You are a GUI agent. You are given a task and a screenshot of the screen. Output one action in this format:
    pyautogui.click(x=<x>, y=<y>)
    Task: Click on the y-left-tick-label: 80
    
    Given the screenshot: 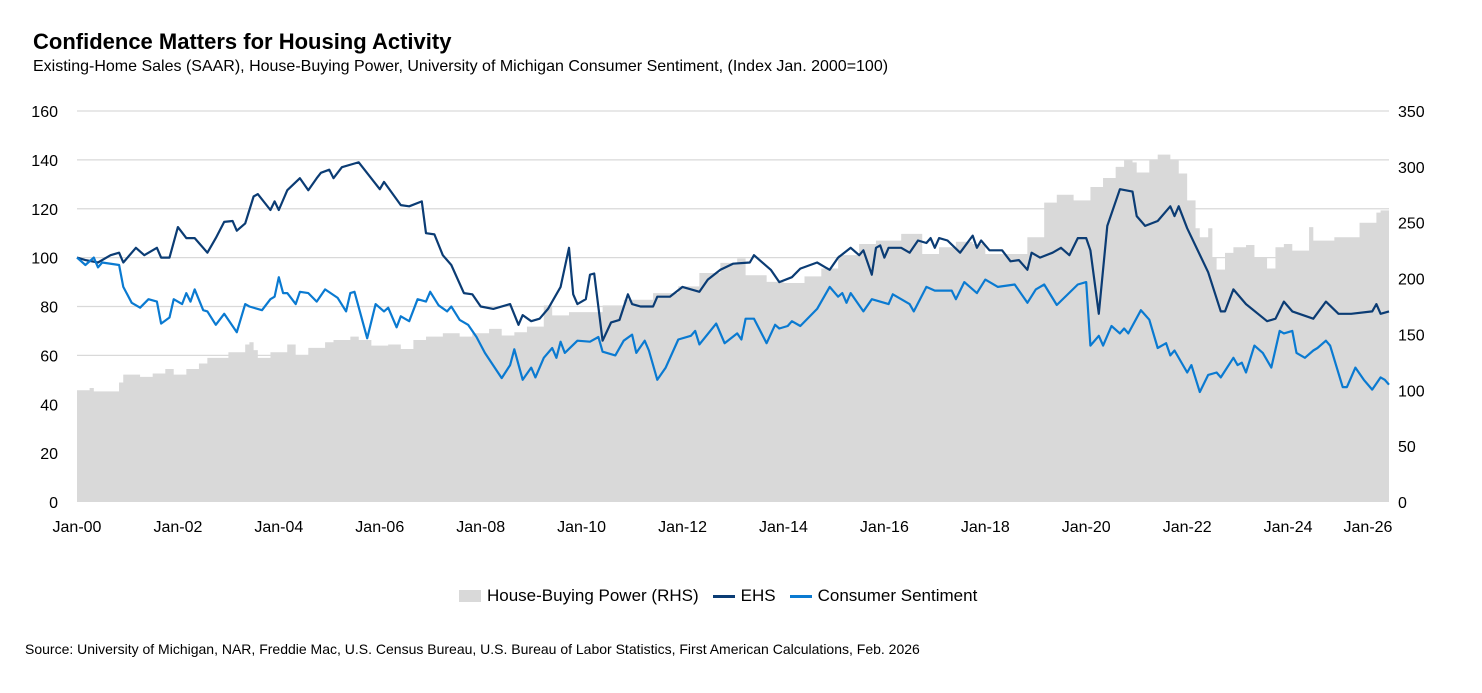 What is the action you would take?
    pyautogui.click(x=49, y=308)
    